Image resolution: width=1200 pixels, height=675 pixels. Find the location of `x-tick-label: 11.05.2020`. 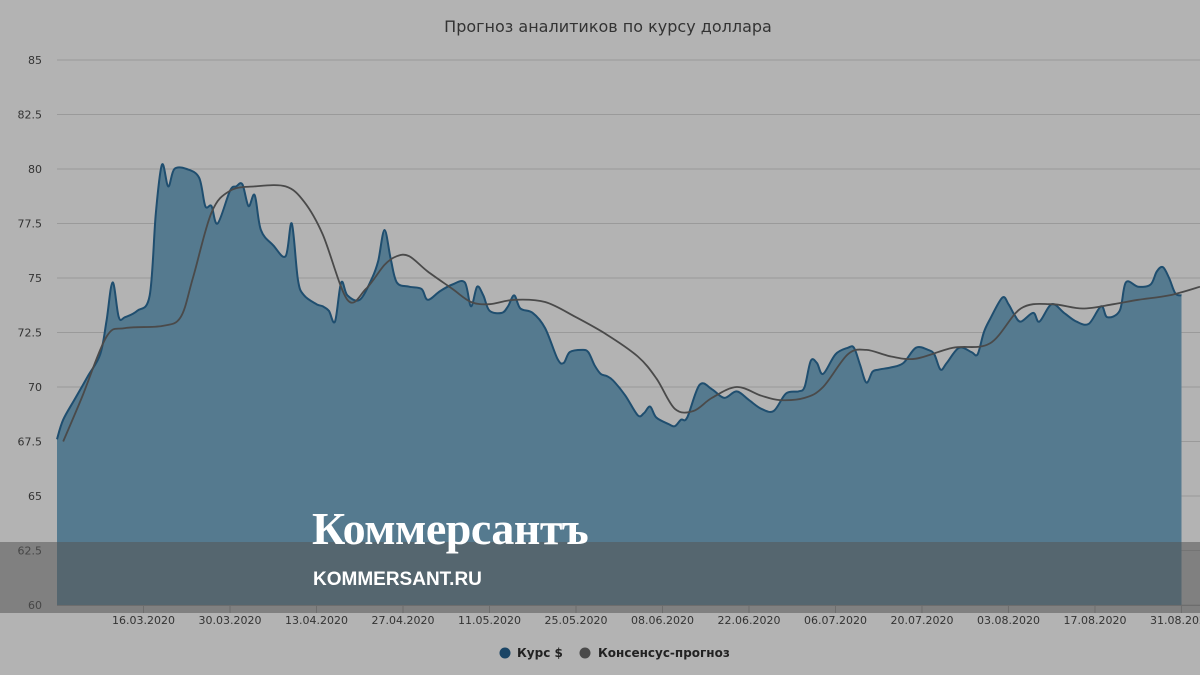

x-tick-label: 11.05.2020 is located at coordinates (489, 620).